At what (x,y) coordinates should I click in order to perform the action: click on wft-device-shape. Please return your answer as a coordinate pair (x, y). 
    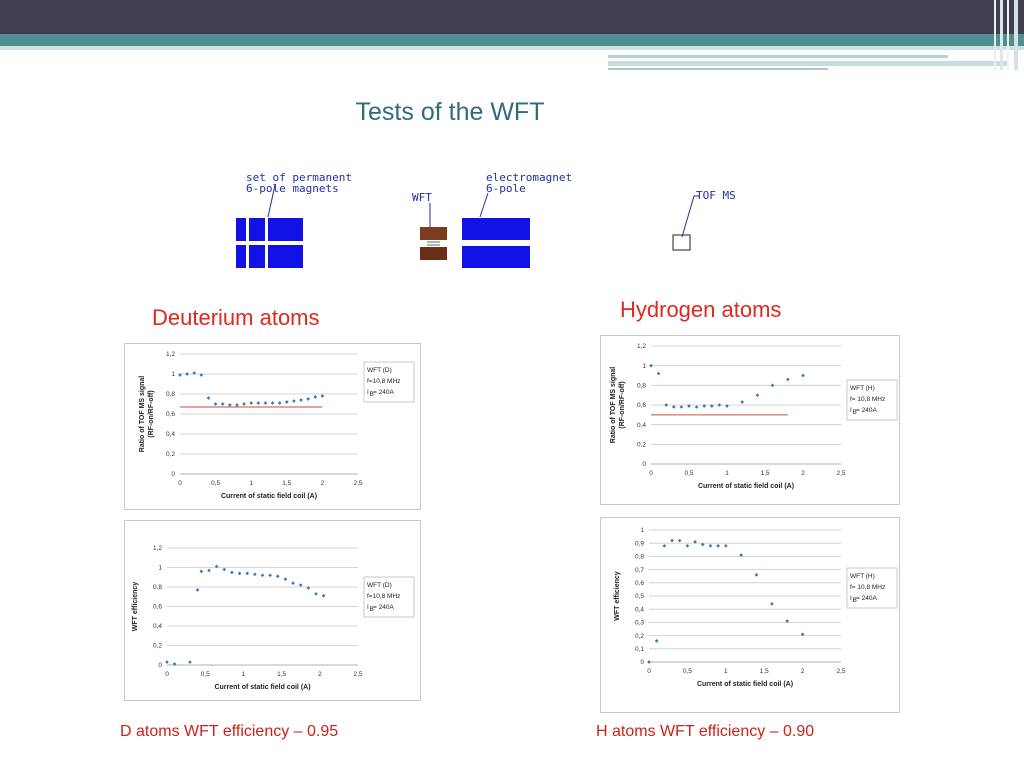
    Looking at the image, I should click on (433, 243).